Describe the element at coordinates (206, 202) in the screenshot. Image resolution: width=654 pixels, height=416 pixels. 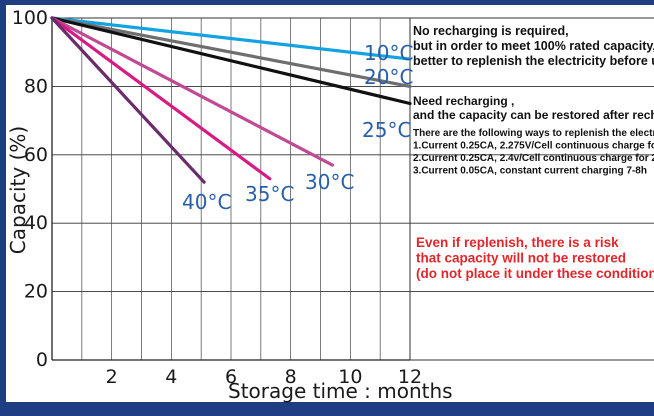
I see `series-label: 40°C` at that location.